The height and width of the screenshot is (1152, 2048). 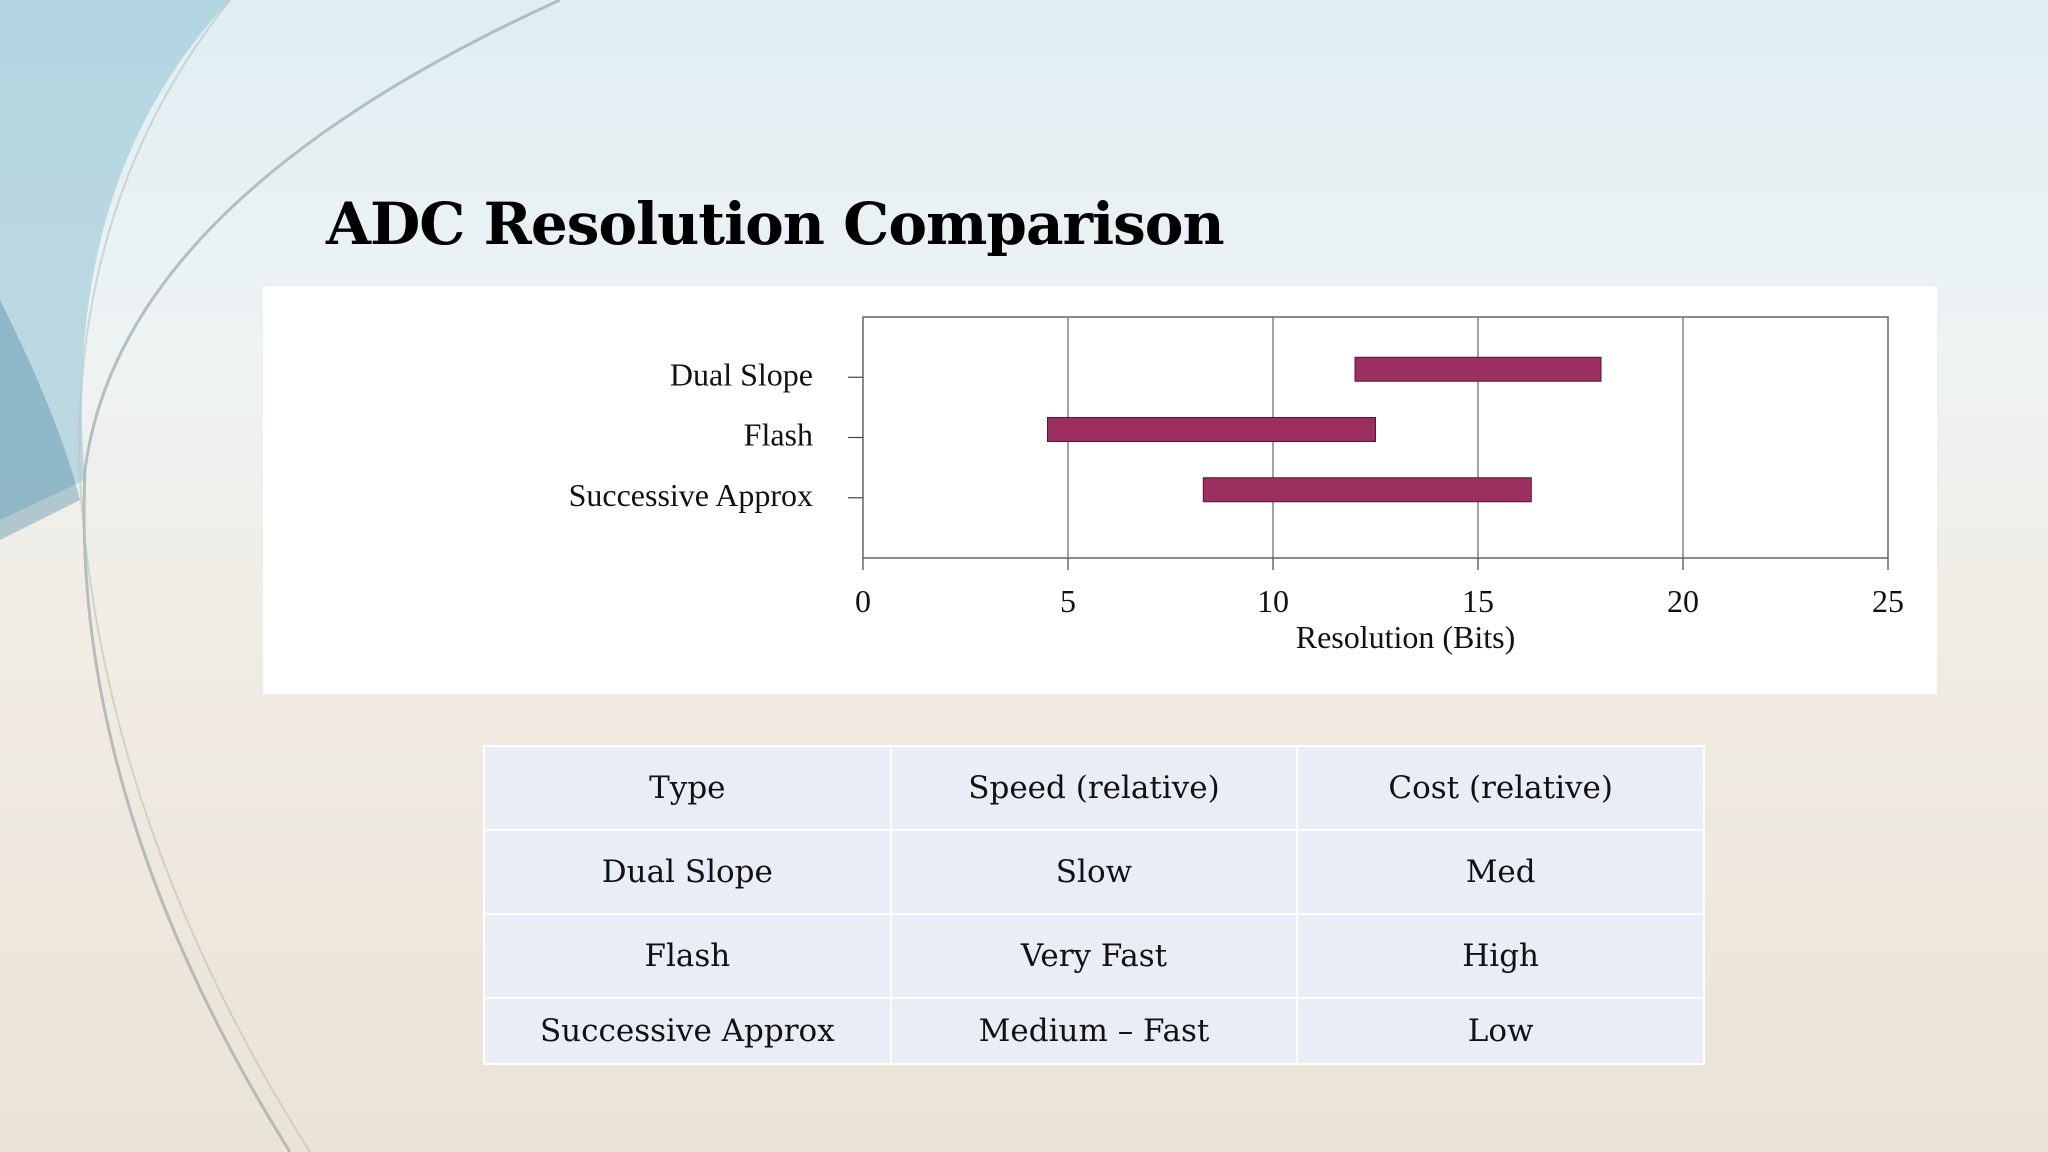 I want to click on slide-title: ADC Resolution Comparison, so click(x=775, y=224).